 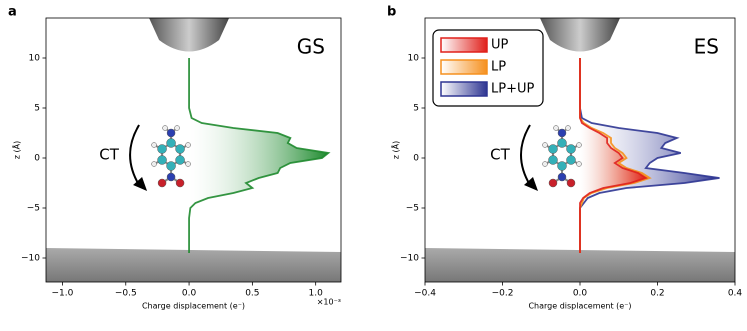 I want to click on x-tick-label: −0.4, so click(x=425, y=294).